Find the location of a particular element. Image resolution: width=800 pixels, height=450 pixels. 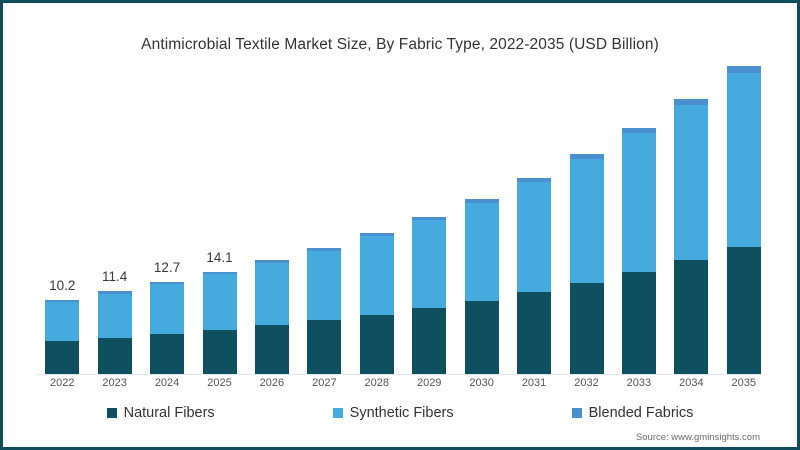

bar-value-label: 14.1 is located at coordinates (219, 257).